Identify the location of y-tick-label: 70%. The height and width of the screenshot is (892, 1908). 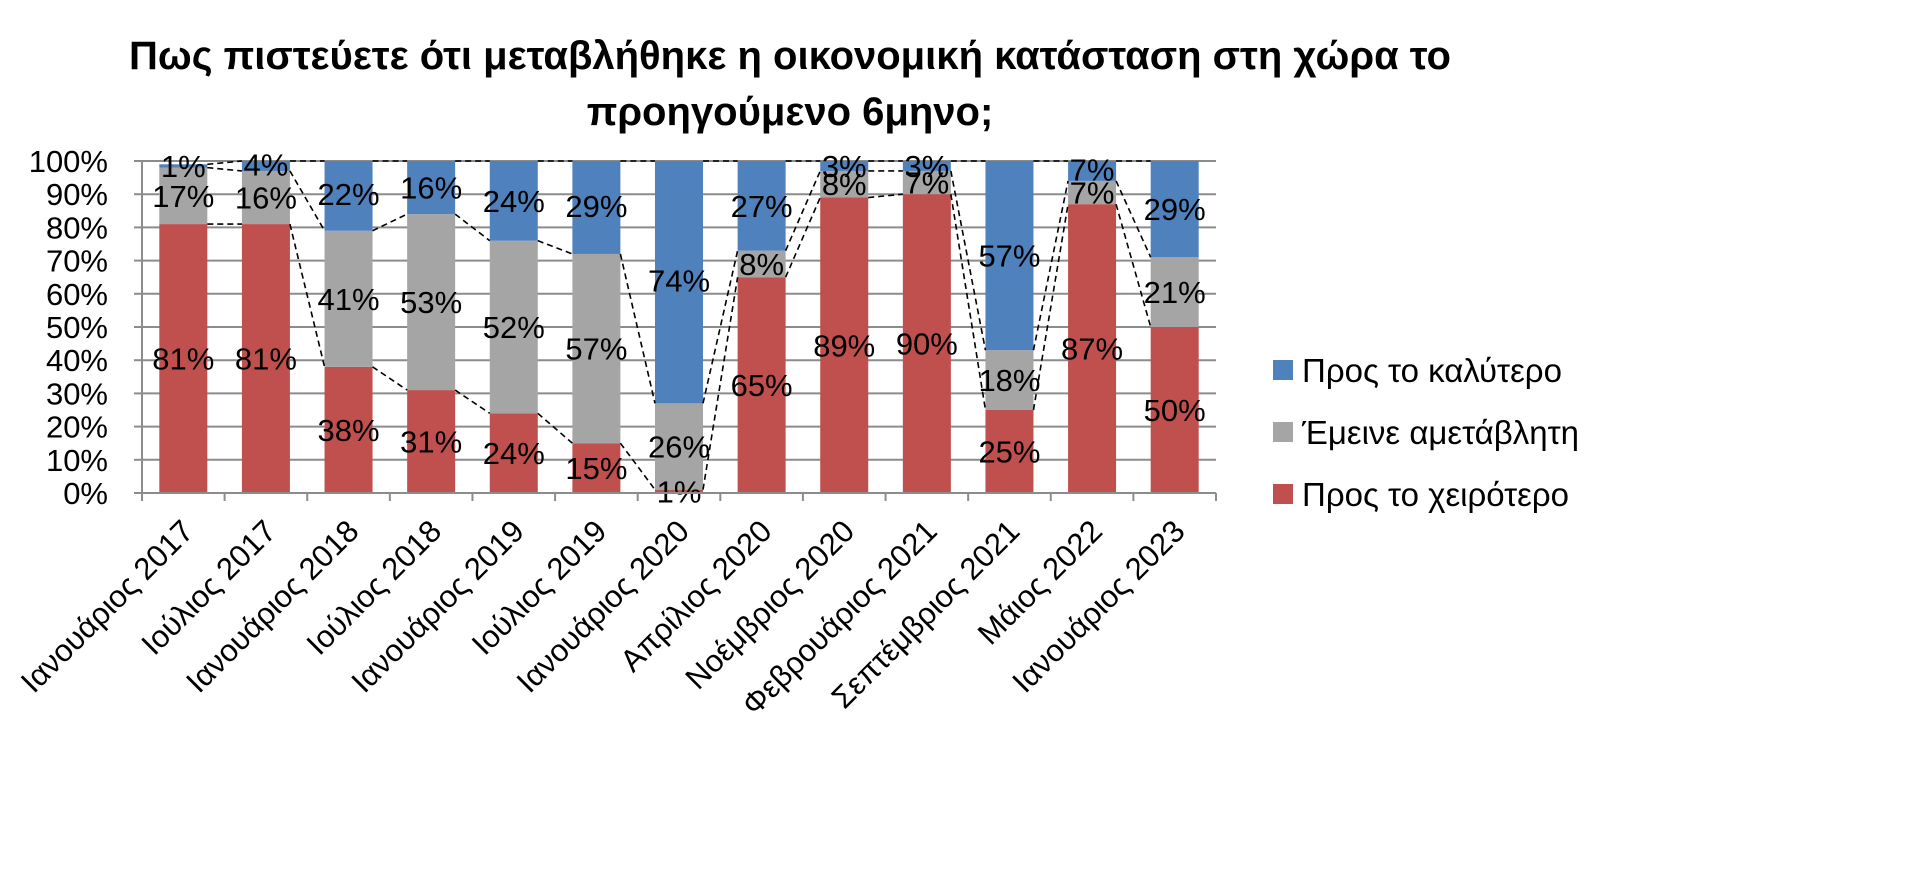
(77, 261).